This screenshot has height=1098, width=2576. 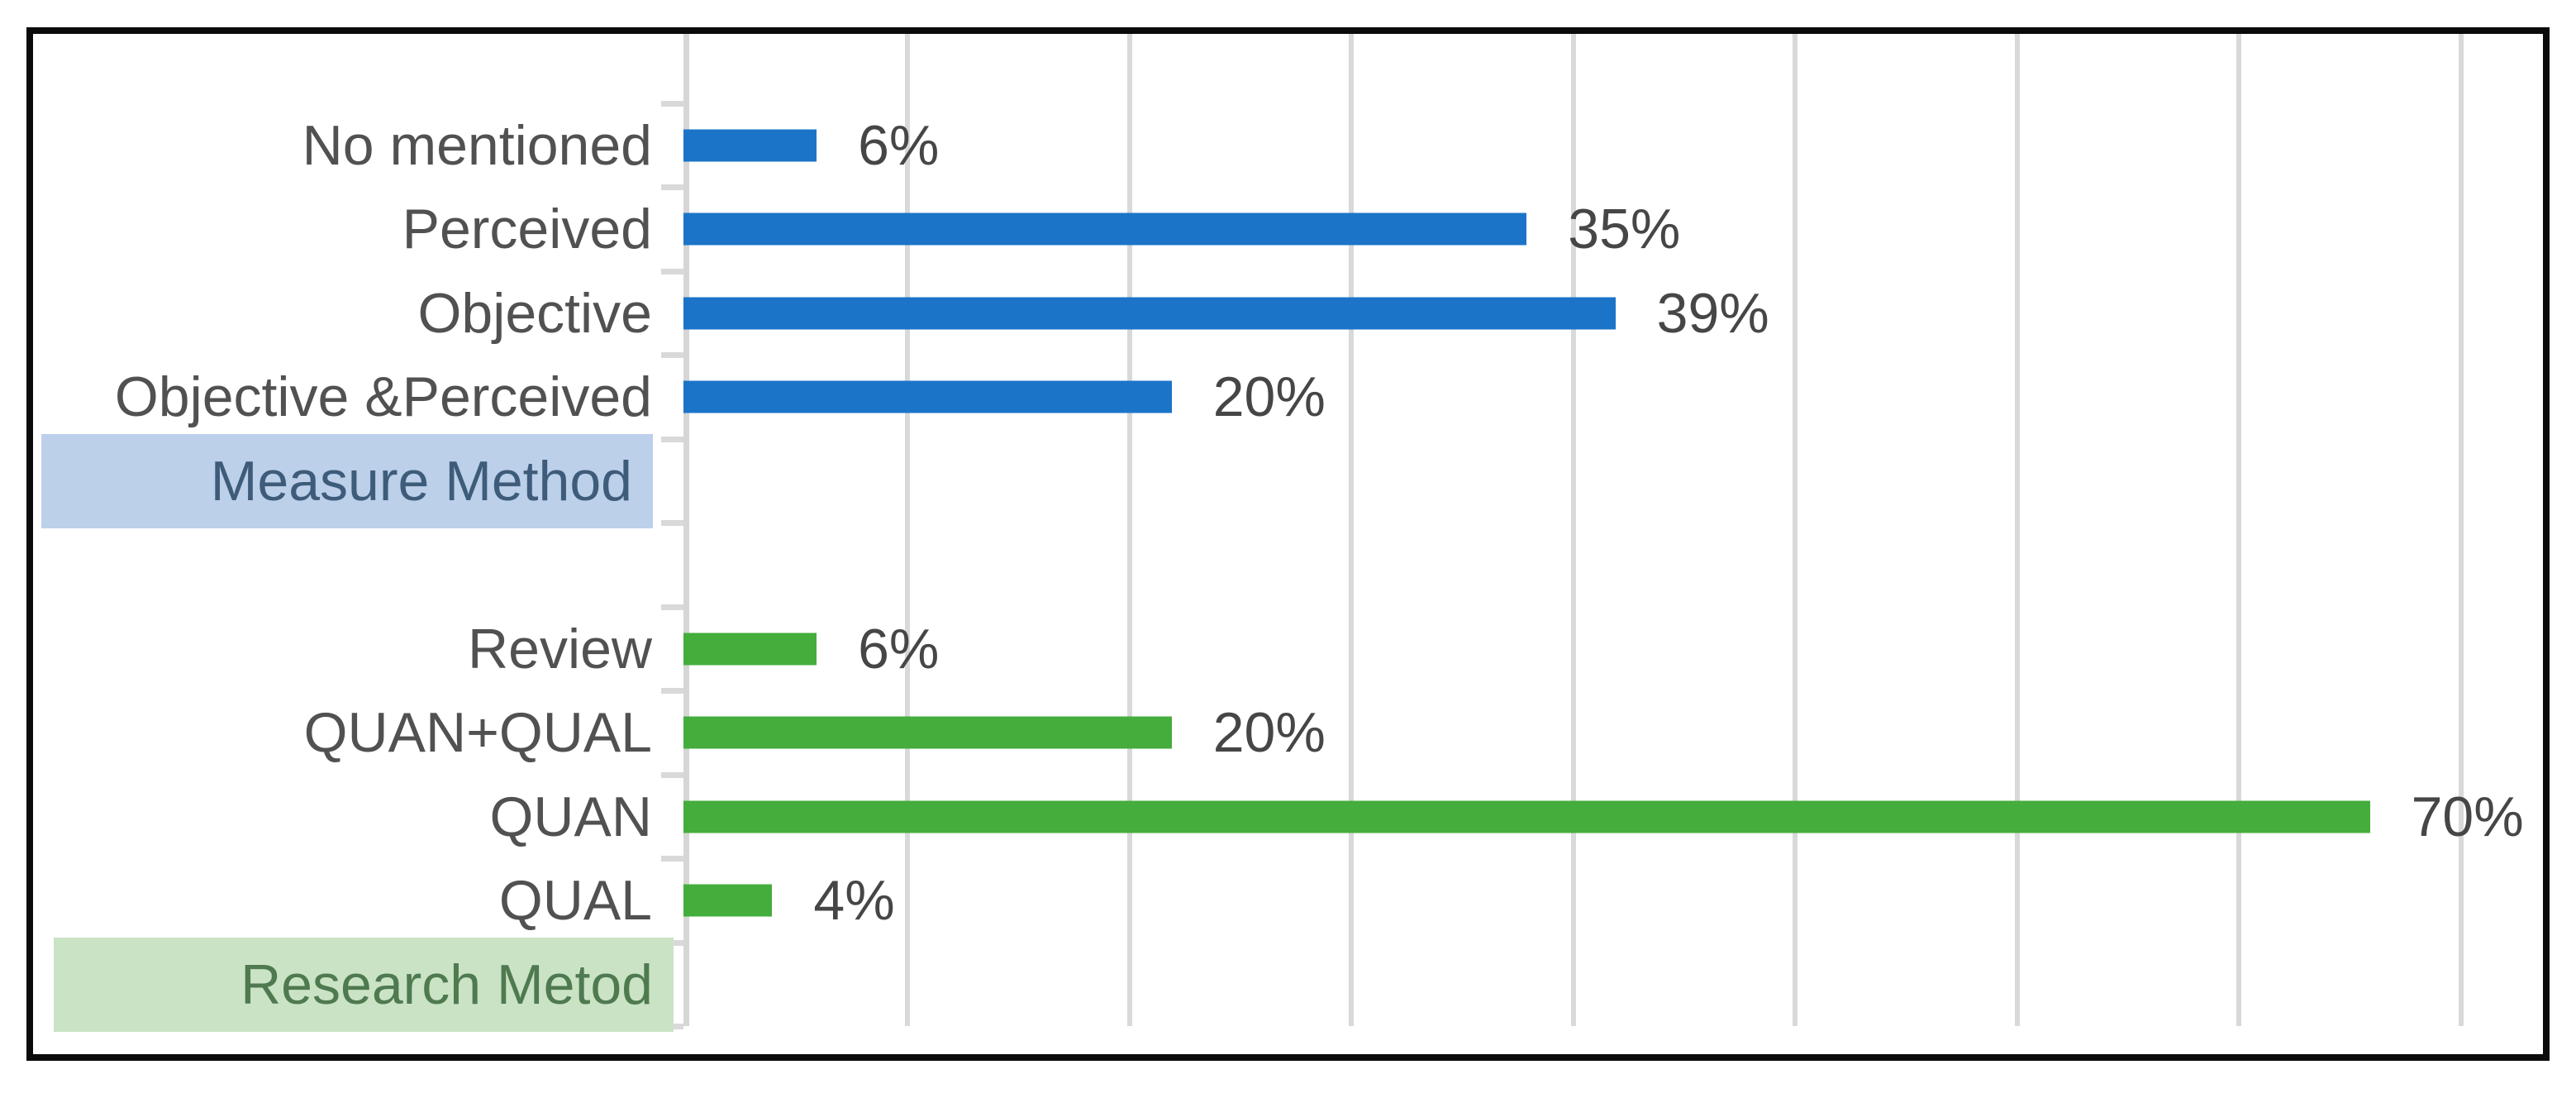 What do you see at coordinates (575, 901) in the screenshot?
I see `category-label-qual: QUAL` at bounding box center [575, 901].